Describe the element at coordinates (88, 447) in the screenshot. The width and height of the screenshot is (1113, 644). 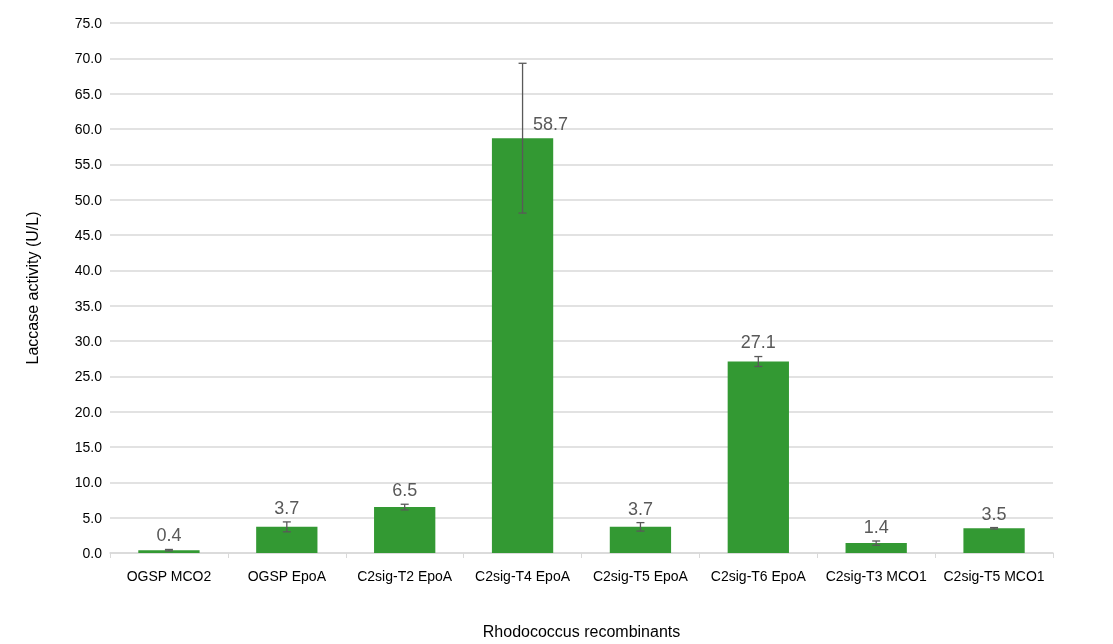
I see `y-tick-label: 15.0` at that location.